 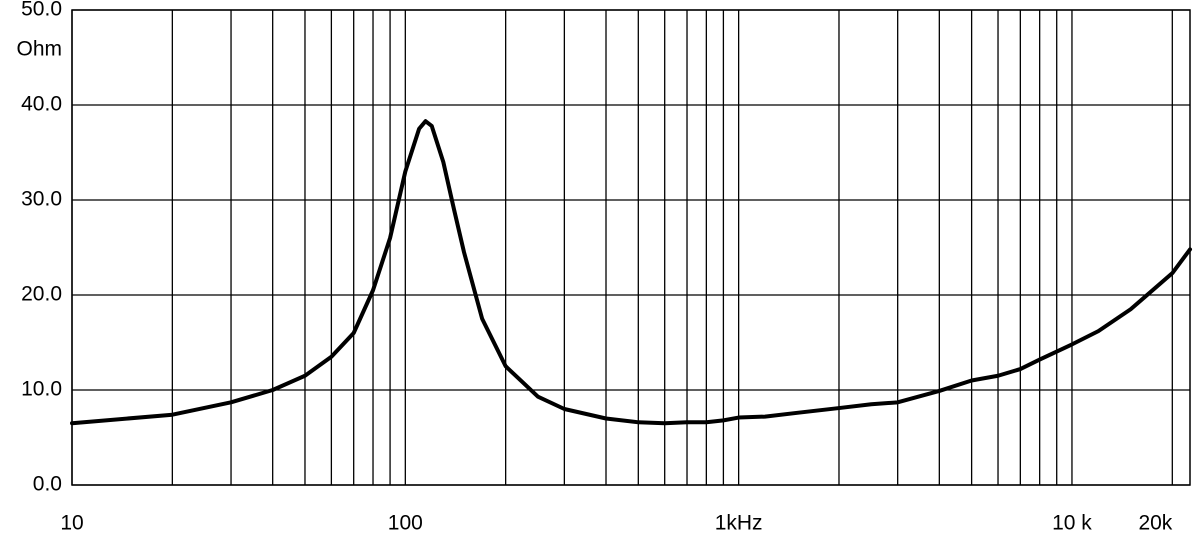 I want to click on x-tick-label: 1kHz, so click(x=739, y=523).